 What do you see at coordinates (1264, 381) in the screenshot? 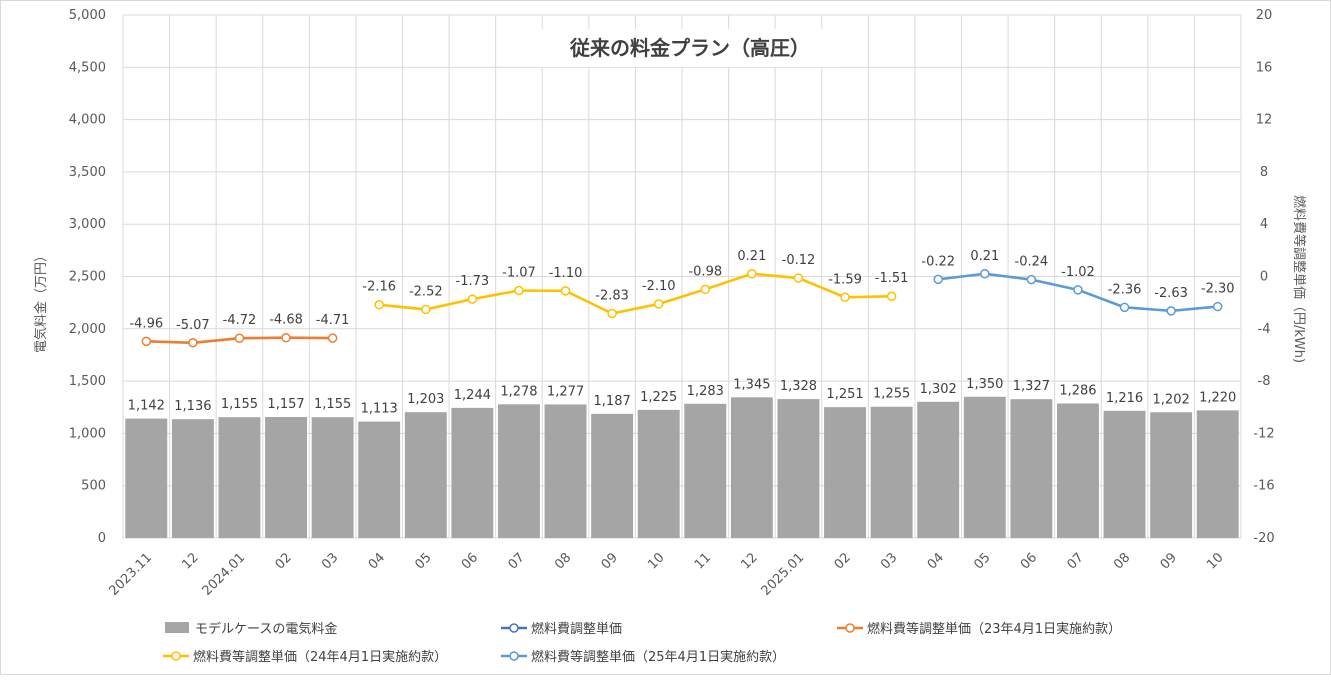
I see `y2-tick-label: -8` at bounding box center [1264, 381].